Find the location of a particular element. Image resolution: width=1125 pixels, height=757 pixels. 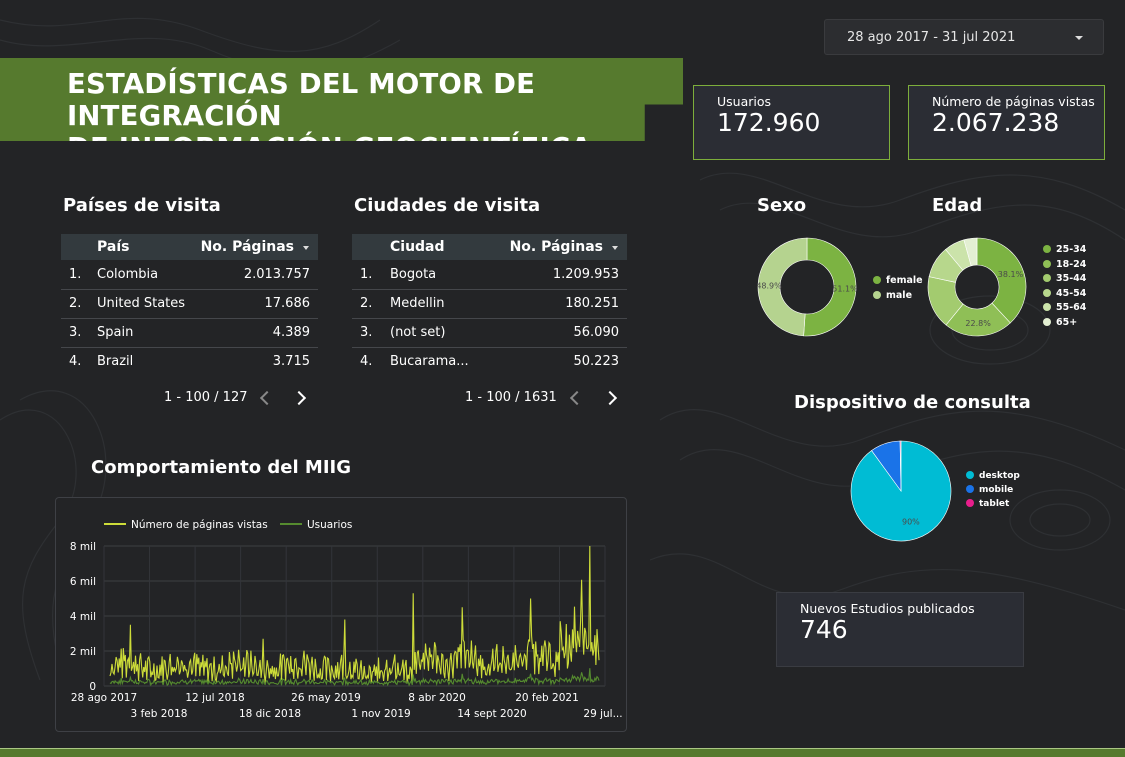

legend-item-45-54: 45-54 is located at coordinates (1064, 294).